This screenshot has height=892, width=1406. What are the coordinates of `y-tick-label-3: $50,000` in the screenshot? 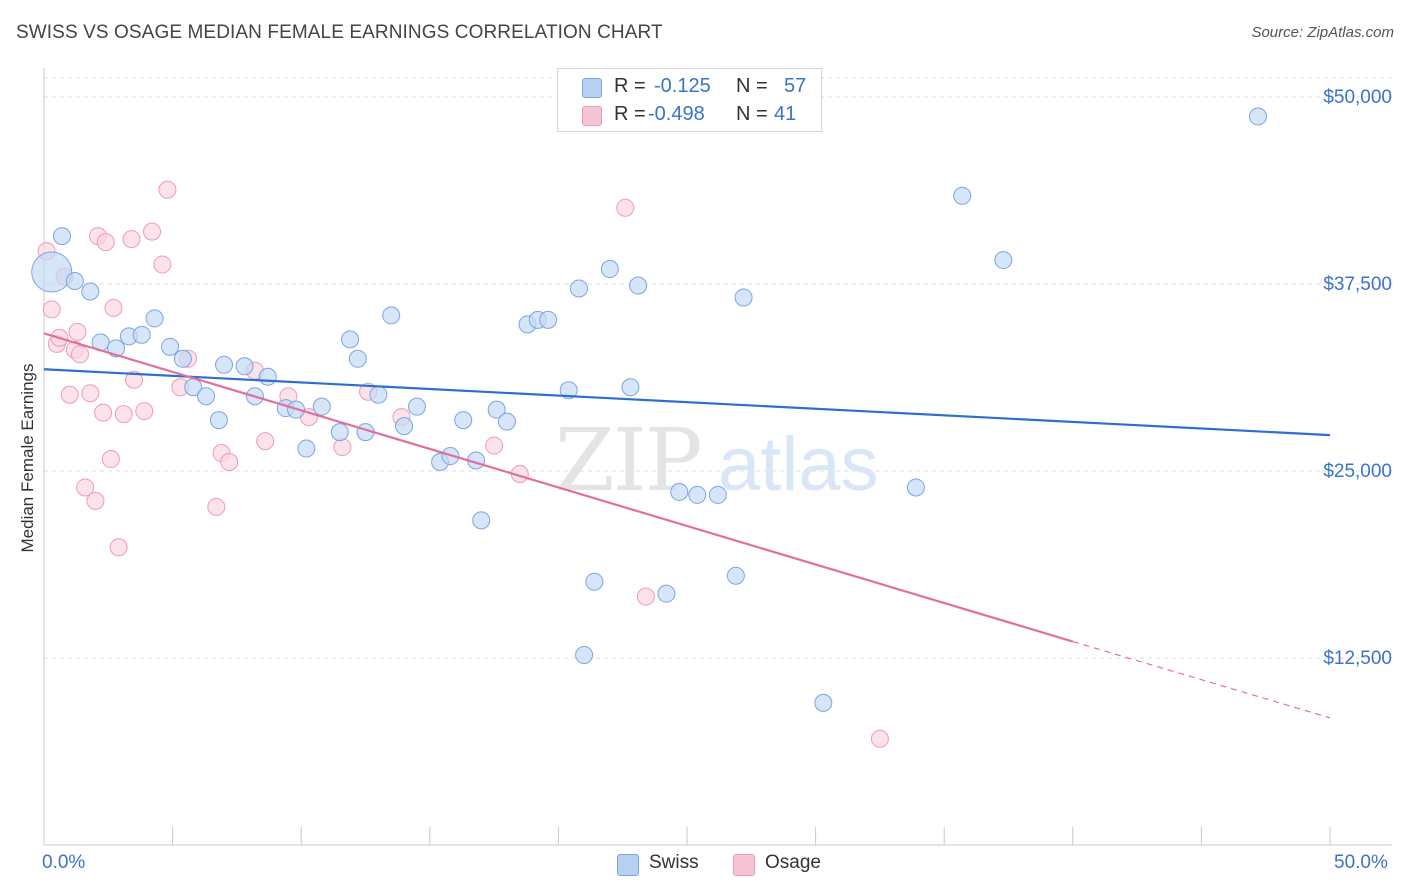 It's located at (1357, 97).